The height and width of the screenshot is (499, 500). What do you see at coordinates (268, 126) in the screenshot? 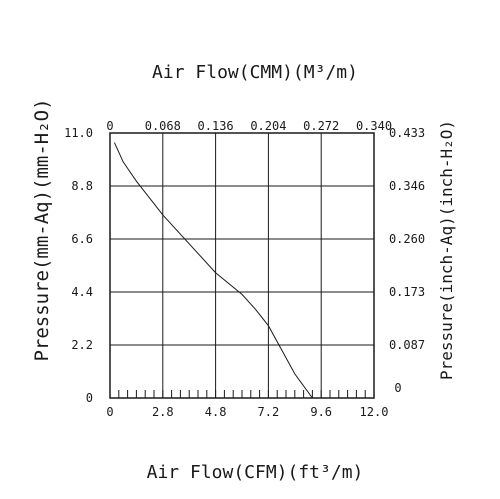
I see `top-tick-label: 0.204` at bounding box center [268, 126].